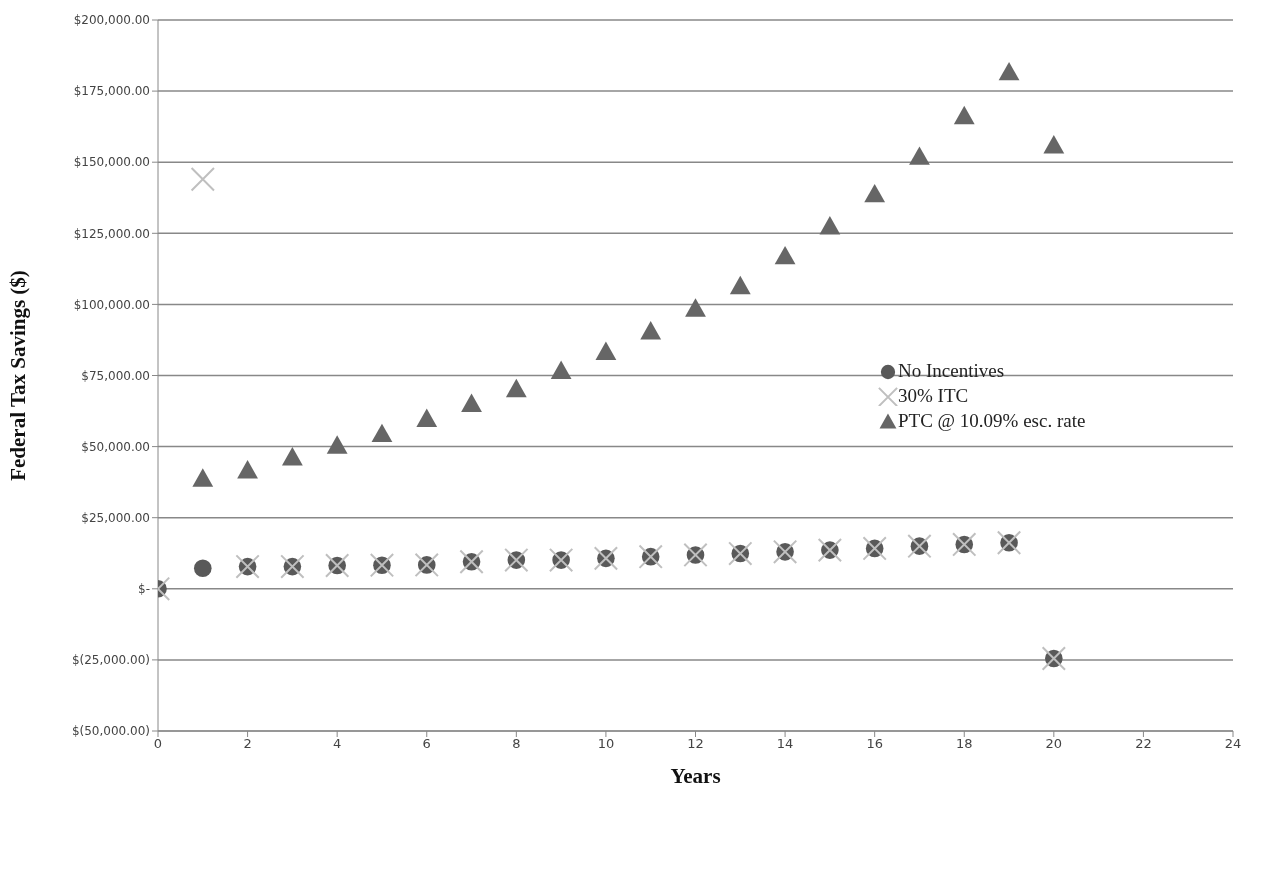 The width and height of the screenshot is (1261, 884). What do you see at coordinates (695, 776) in the screenshot?
I see `x-axis-title: Years` at bounding box center [695, 776].